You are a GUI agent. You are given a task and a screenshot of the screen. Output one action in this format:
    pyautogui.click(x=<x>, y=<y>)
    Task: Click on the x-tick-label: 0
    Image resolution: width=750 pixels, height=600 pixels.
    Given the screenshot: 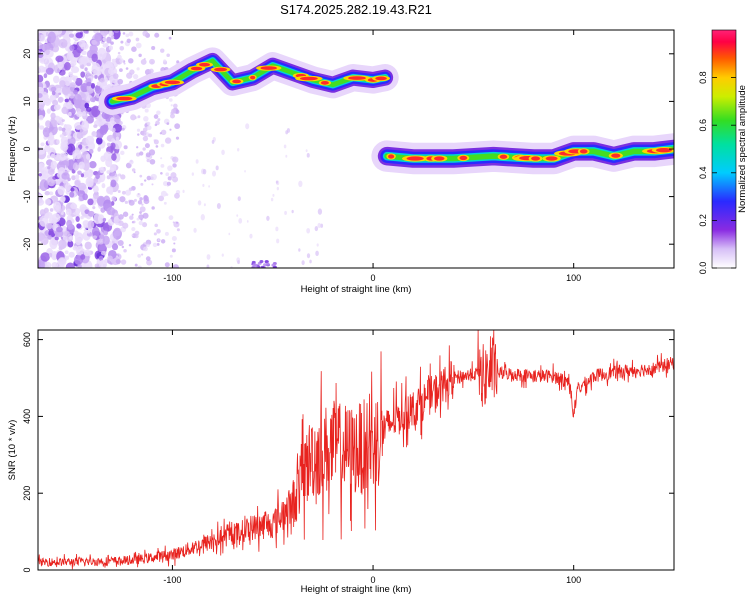 What is the action you would take?
    pyautogui.click(x=373, y=580)
    